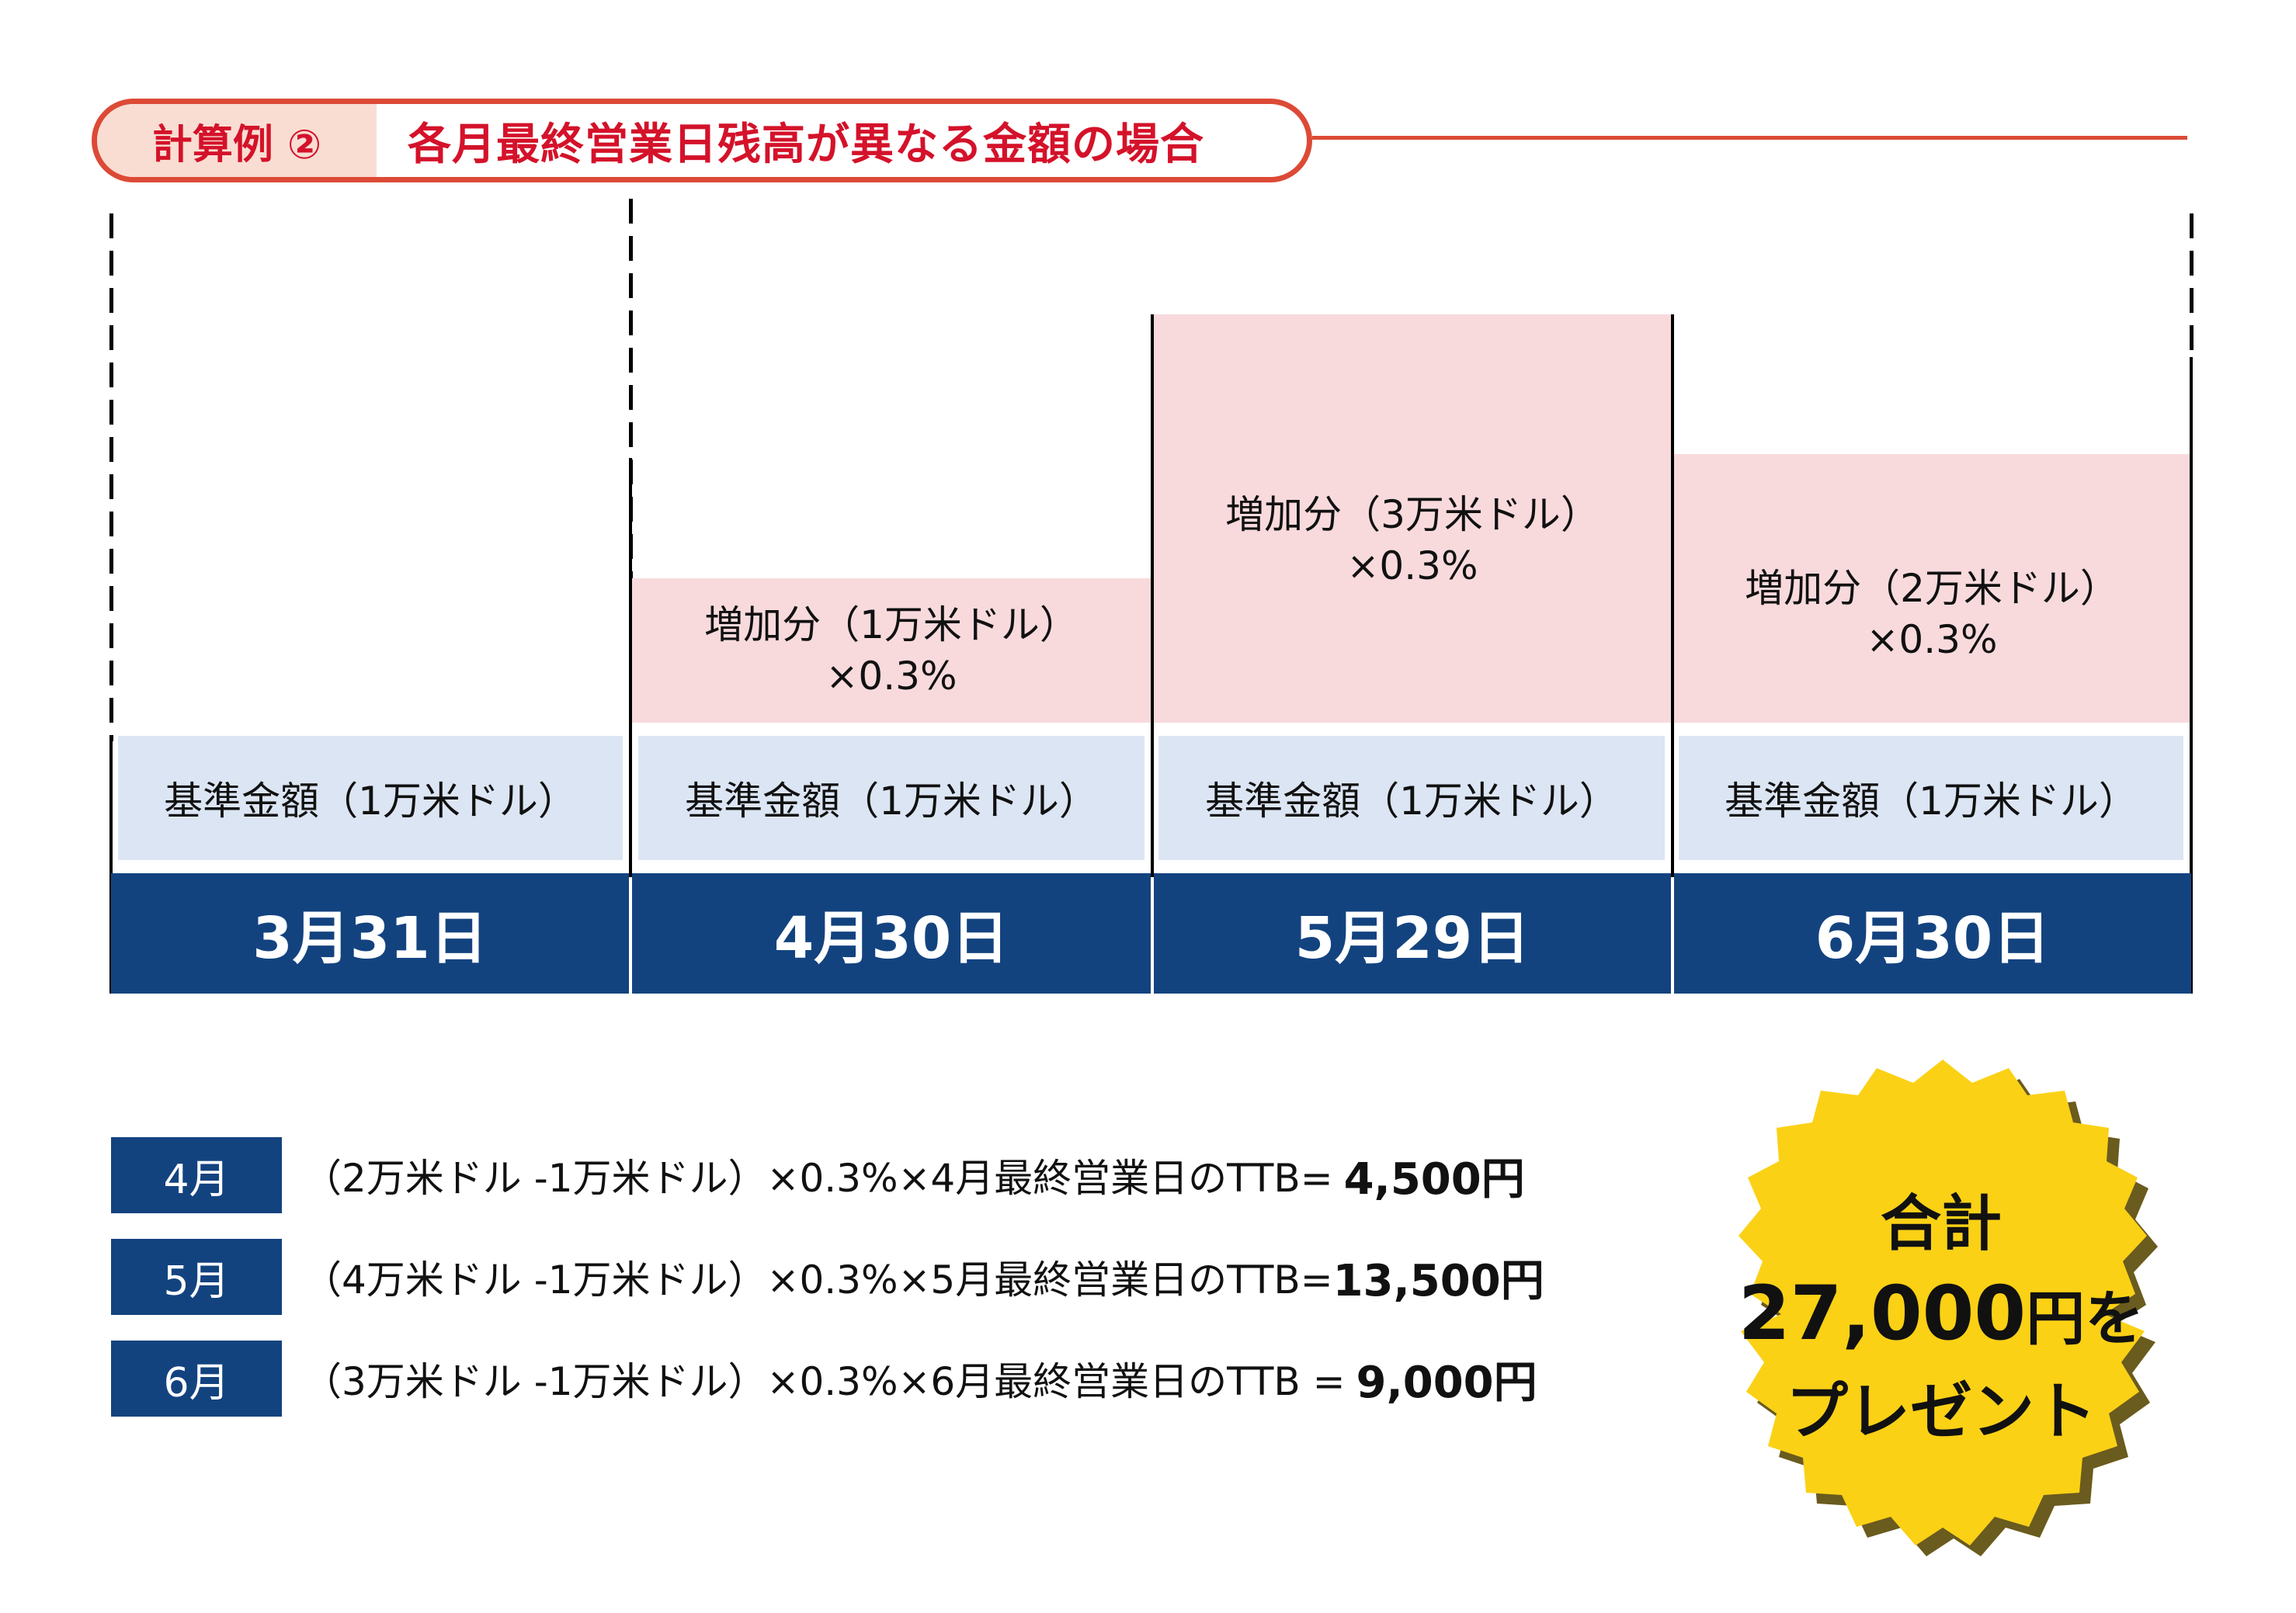  I want to click on formula-row-may: （4万米ドル -1万米ドル）×0.3%×5月最終営業日のTTB= 13,500円, so click(923, 1277).